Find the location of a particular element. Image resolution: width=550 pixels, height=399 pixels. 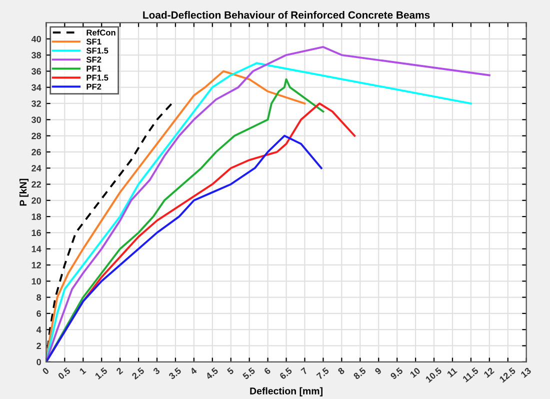

y-tick-label: 30 is located at coordinates (36, 120).